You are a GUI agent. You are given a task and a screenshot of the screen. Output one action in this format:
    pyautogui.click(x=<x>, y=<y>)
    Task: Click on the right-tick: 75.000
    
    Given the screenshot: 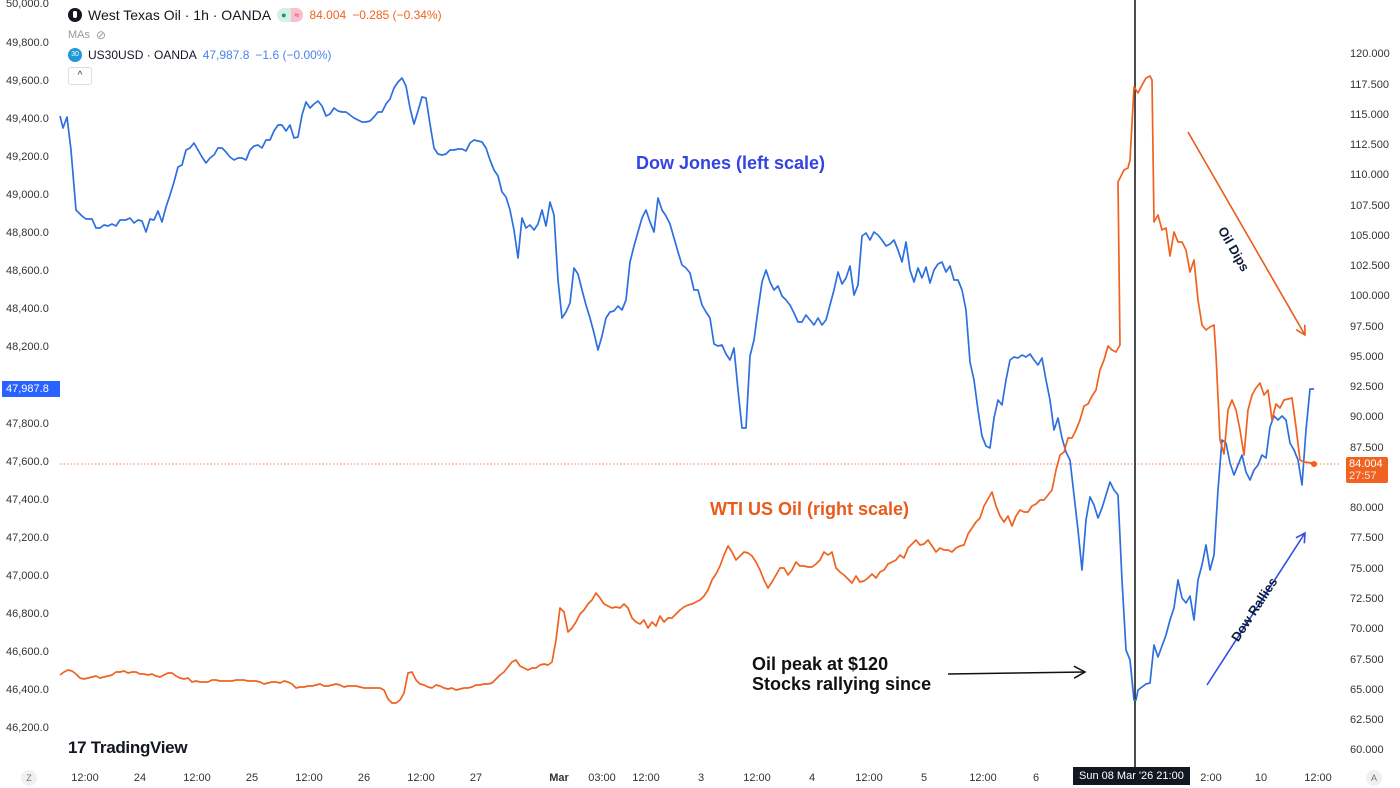 What is the action you would take?
    pyautogui.click(x=1367, y=569)
    